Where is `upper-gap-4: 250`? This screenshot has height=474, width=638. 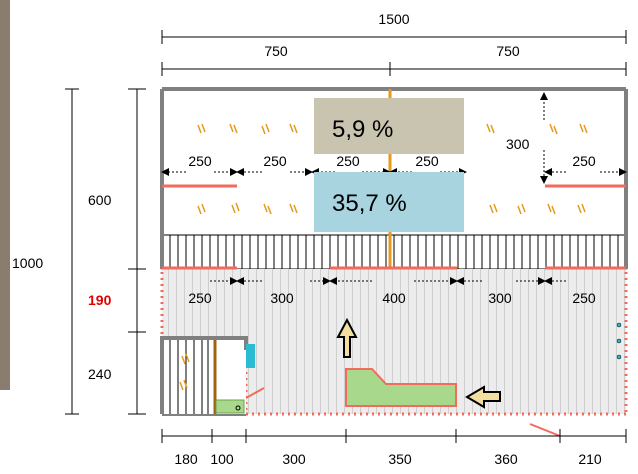
upper-gap-4: 250 is located at coordinates (427, 161).